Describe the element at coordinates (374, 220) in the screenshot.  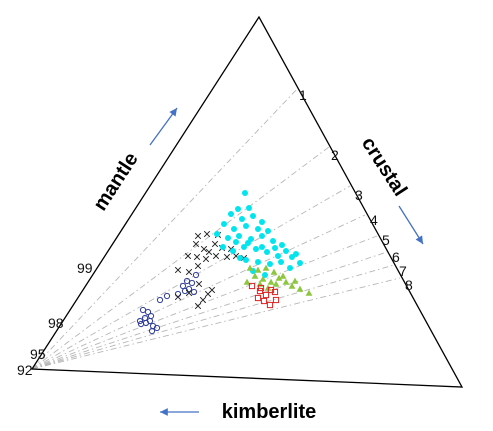
I see `tick-label-4: 4` at that location.